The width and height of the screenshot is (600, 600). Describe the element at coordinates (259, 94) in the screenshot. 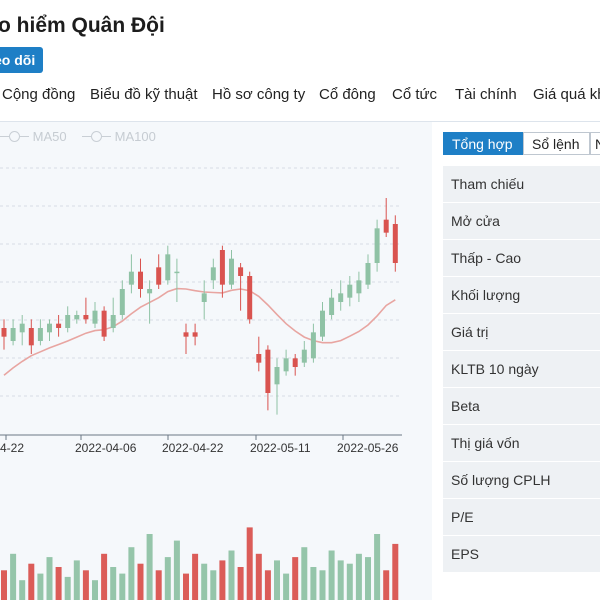

I see `tab-company-profile: Hồ sơ công ty` at that location.